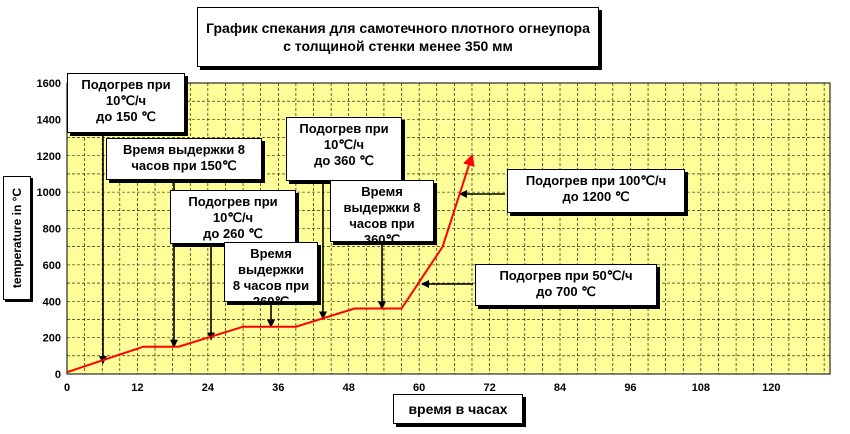  What do you see at coordinates (184, 149) in the screenshot?
I see `annotation-line: Время выдержки 8` at bounding box center [184, 149].